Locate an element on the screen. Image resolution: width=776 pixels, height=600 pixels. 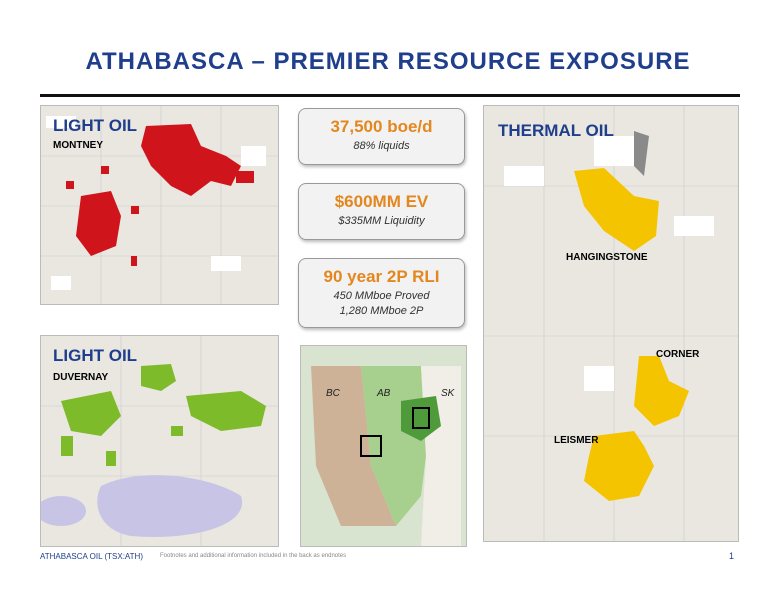
thermal-region is located at coordinates (421, 418).